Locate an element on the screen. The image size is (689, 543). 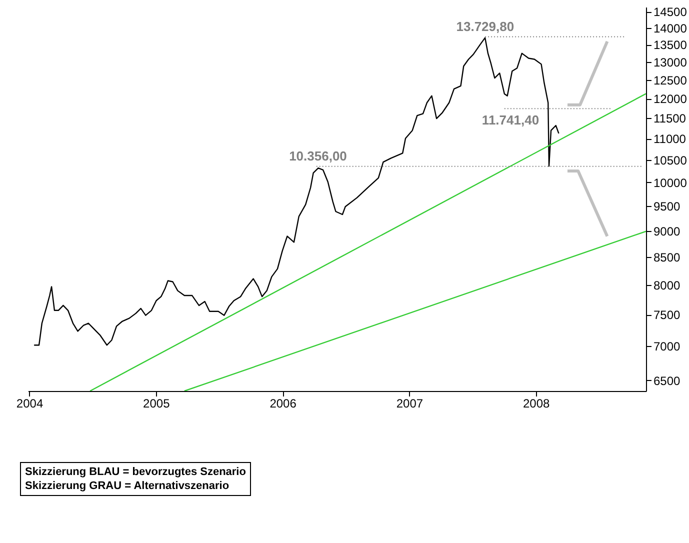
y-tick-label: 8500 is located at coordinates (667, 257).